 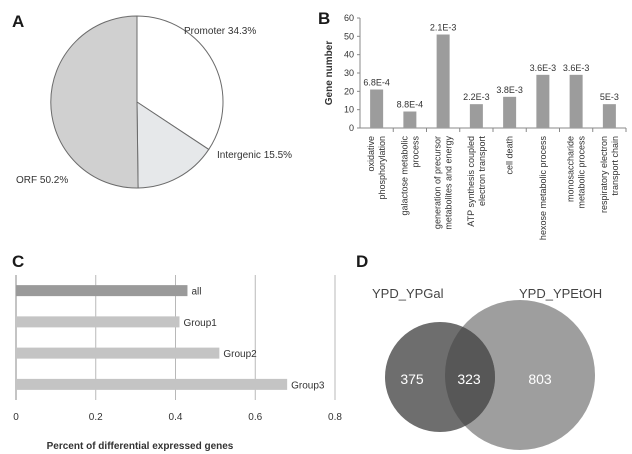 What do you see at coordinates (42, 180) in the screenshot?
I see `pie-slice-label: ORF 50.2%` at bounding box center [42, 180].